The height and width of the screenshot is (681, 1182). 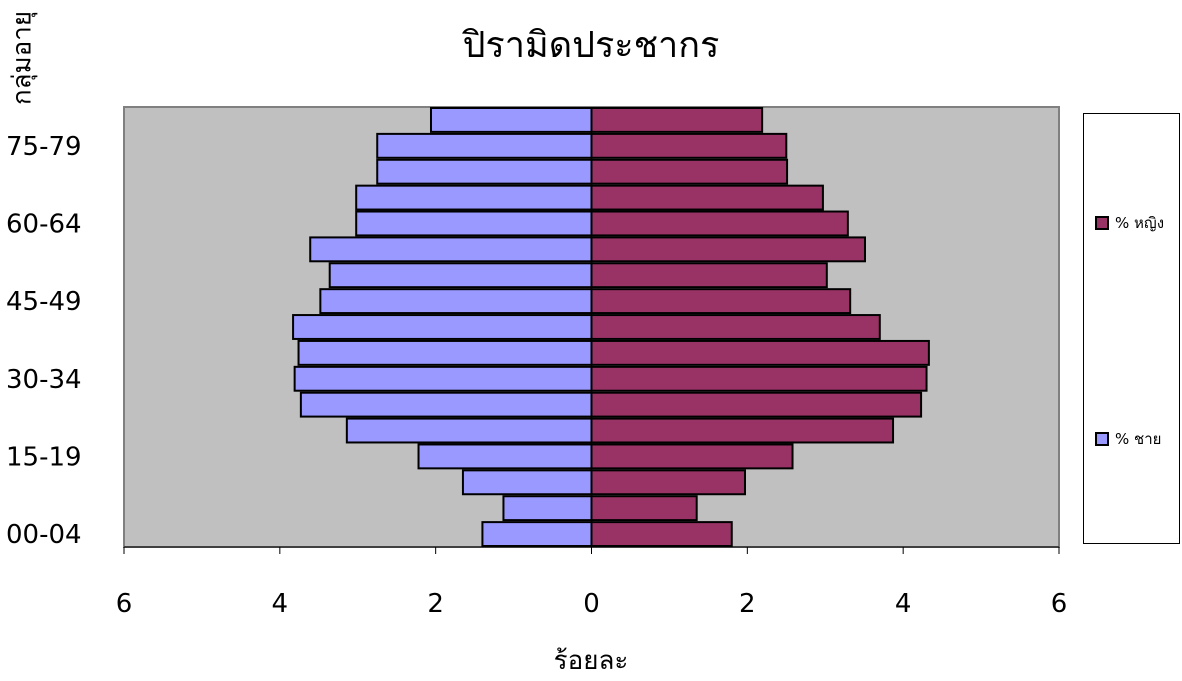 What do you see at coordinates (44, 457) in the screenshot?
I see `y-tick-label: 15-19` at bounding box center [44, 457].